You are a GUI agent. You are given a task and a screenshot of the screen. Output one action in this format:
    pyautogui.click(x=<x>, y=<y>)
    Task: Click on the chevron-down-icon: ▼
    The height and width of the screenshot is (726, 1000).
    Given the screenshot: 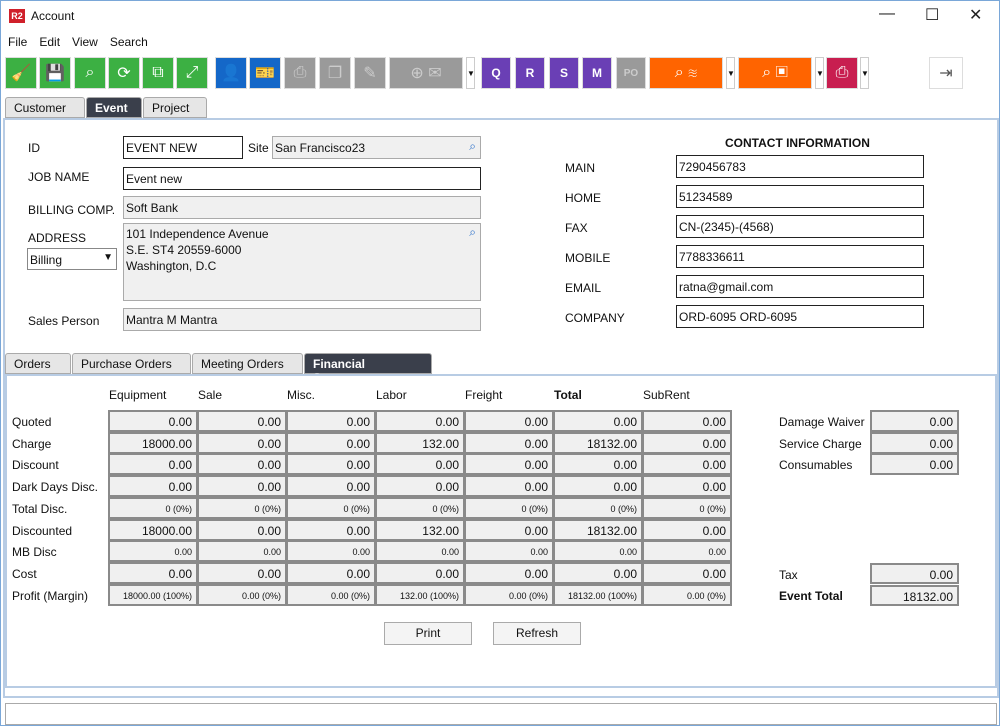 What is the action you would take?
    pyautogui.click(x=108, y=257)
    